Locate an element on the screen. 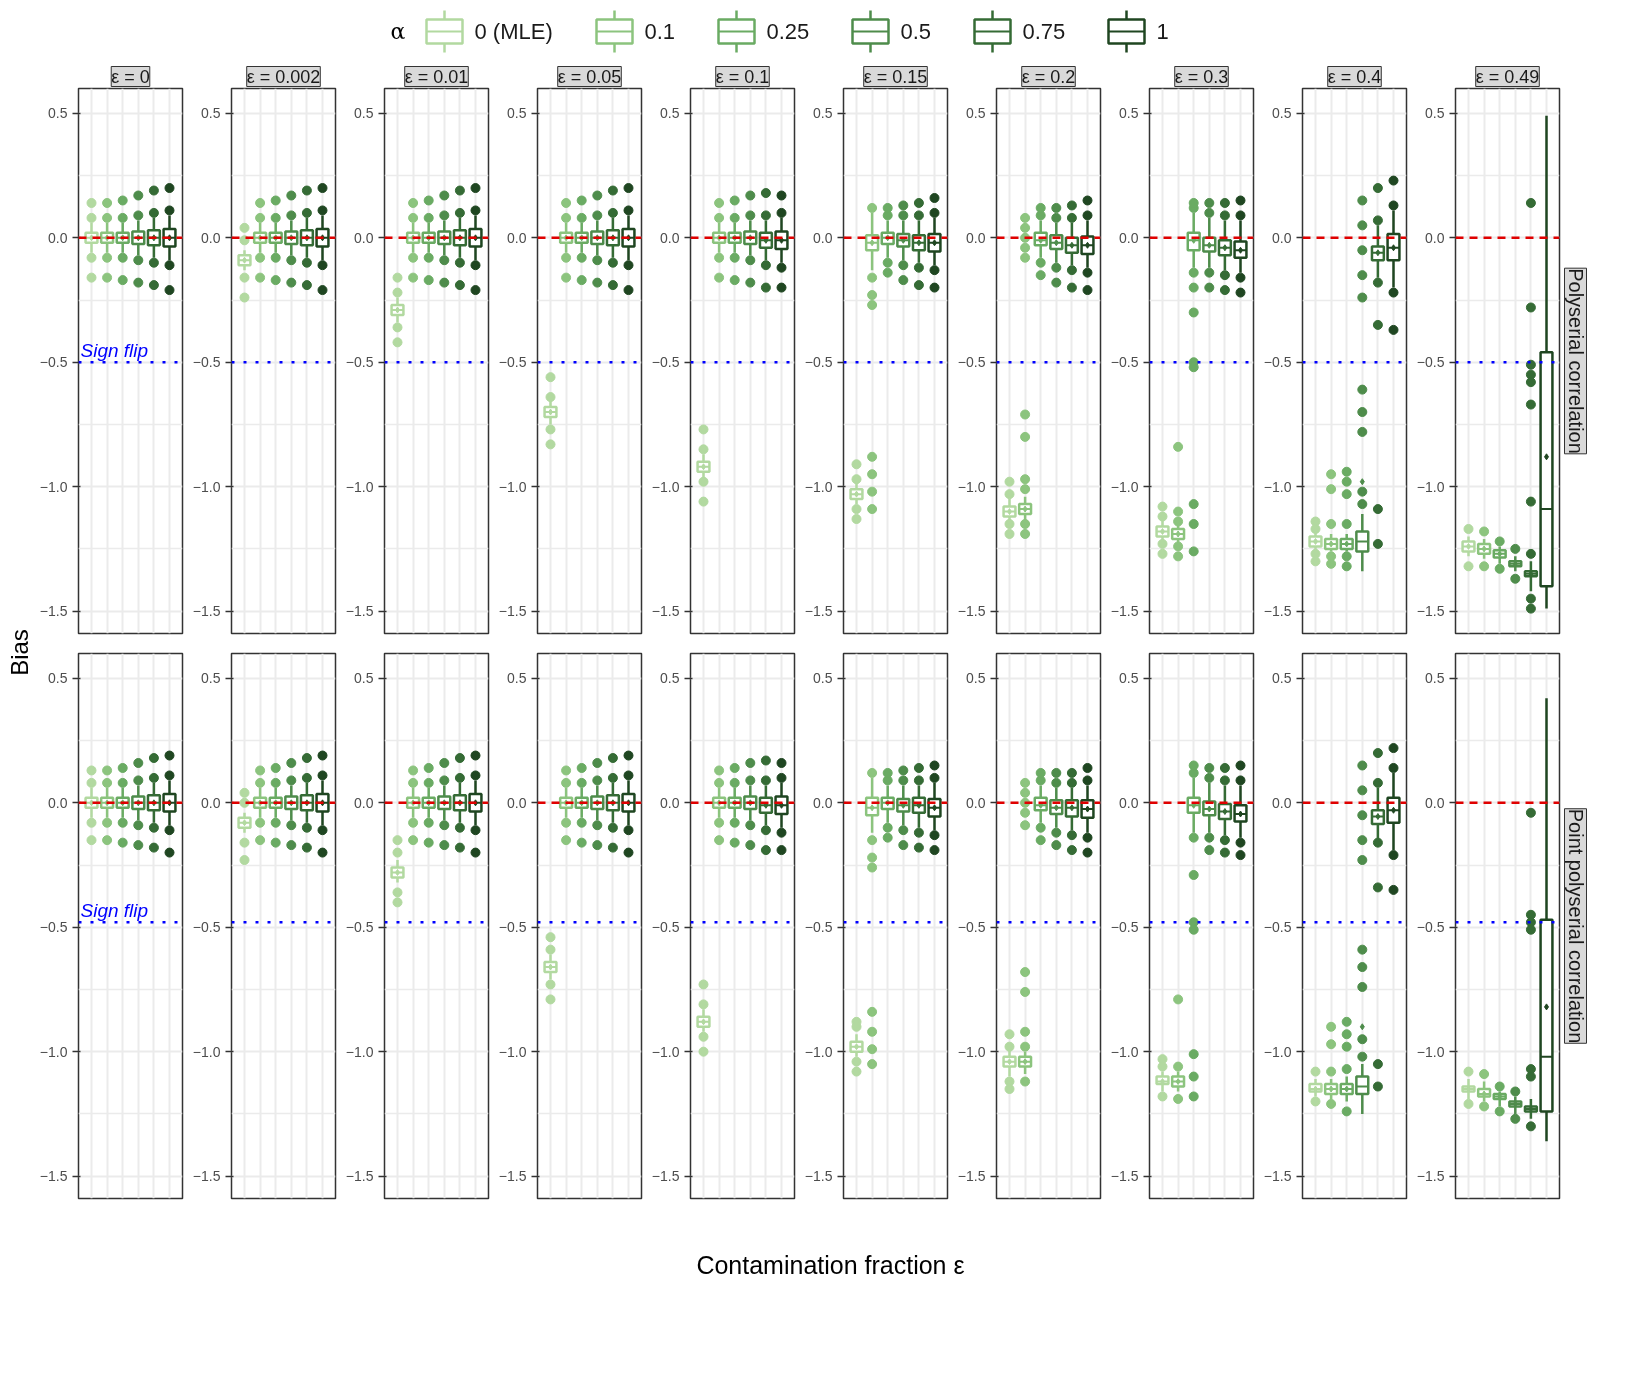 Image resolution: width=1643 pixels, height=1390 pixels. chart-title: ε = 0.1 is located at coordinates (742, 76).